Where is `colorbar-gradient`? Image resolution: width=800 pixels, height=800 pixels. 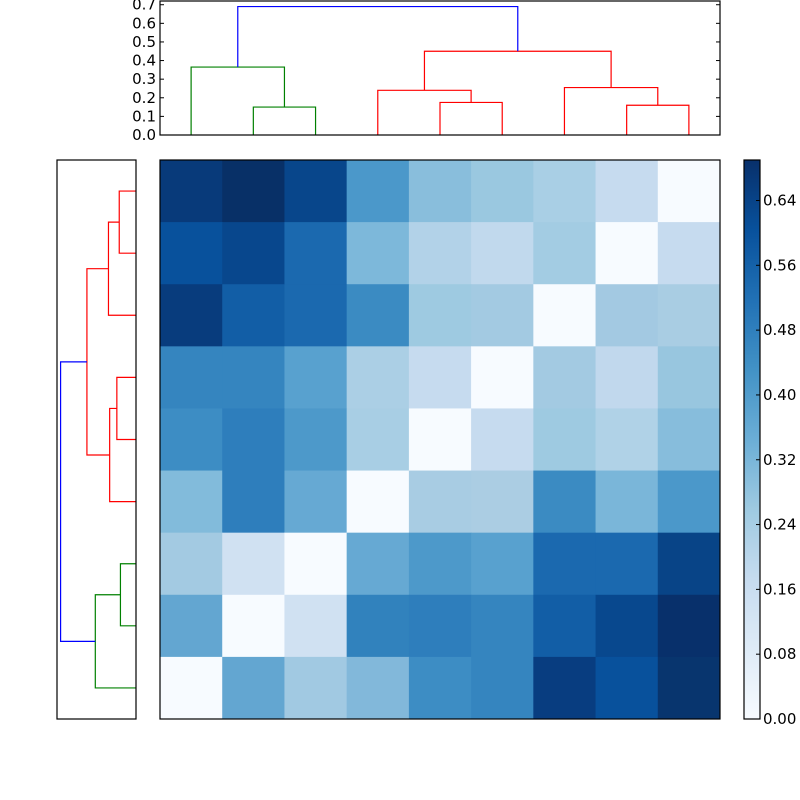 colorbar-gradient is located at coordinates (752, 439).